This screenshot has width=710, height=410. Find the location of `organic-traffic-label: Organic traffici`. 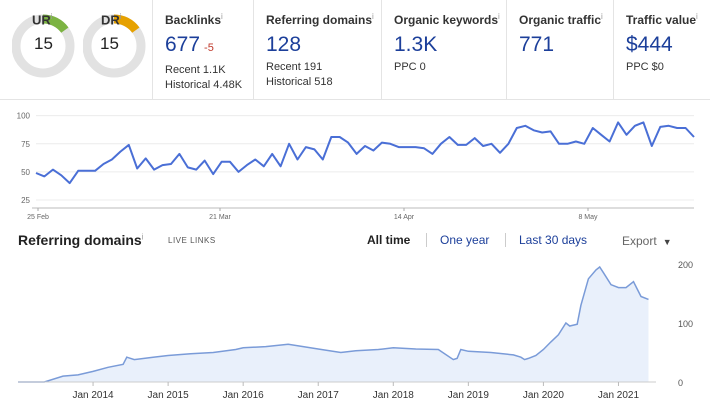

organic-traffic-label: Organic traffici is located at coordinates (561, 19).